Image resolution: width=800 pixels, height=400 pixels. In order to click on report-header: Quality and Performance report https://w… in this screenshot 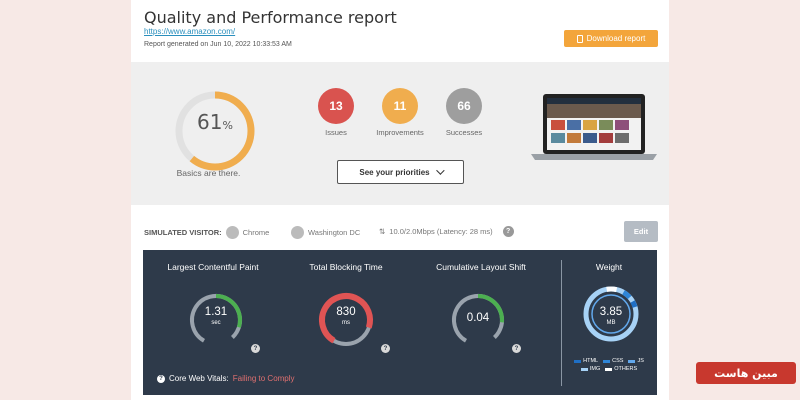, I will do `click(400, 31)`.